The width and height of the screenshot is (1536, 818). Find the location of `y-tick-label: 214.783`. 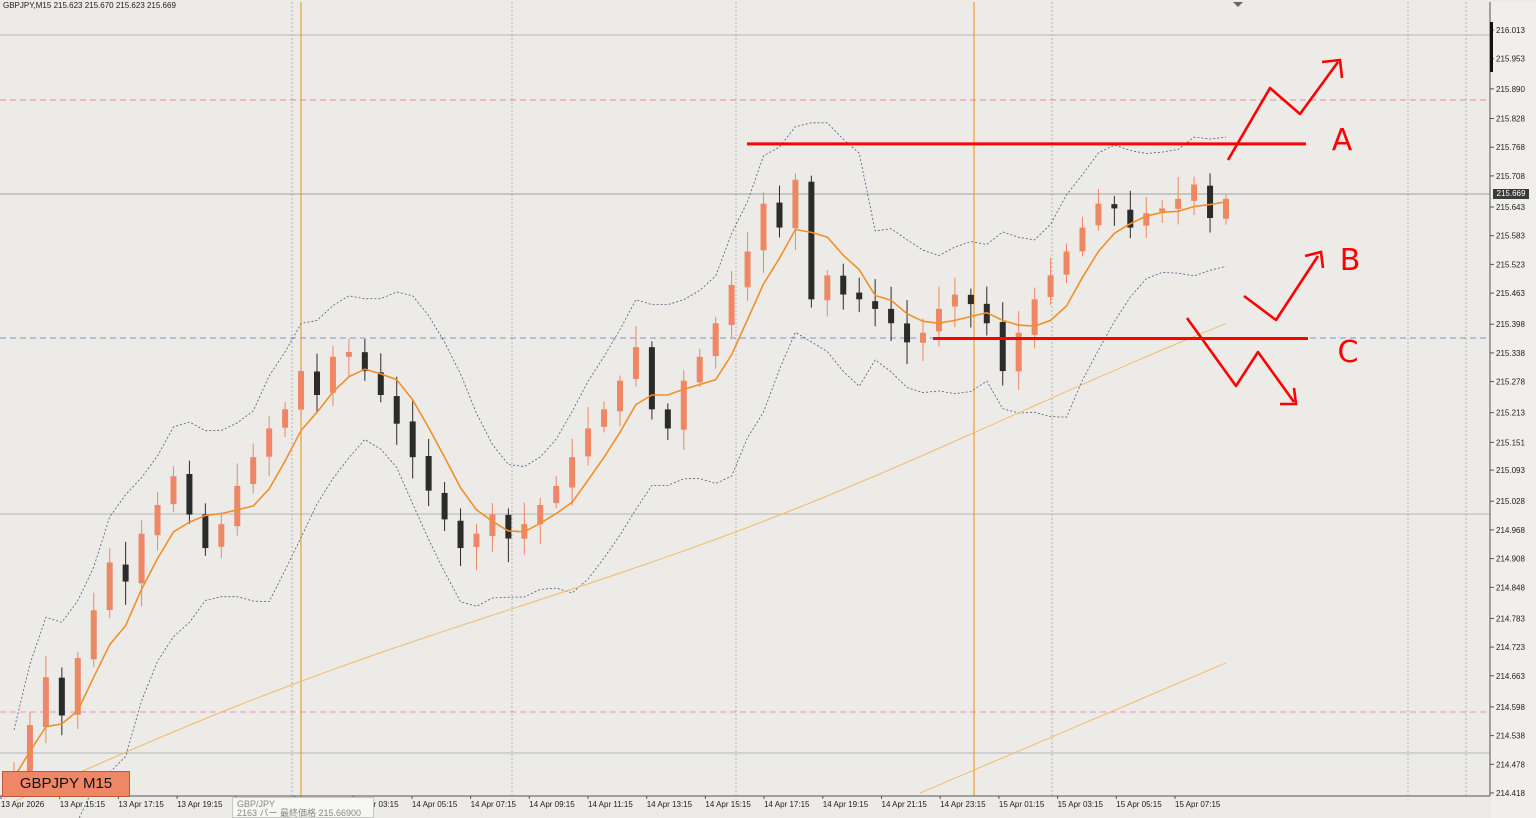

y-tick-label: 214.783 is located at coordinates (1510, 618).